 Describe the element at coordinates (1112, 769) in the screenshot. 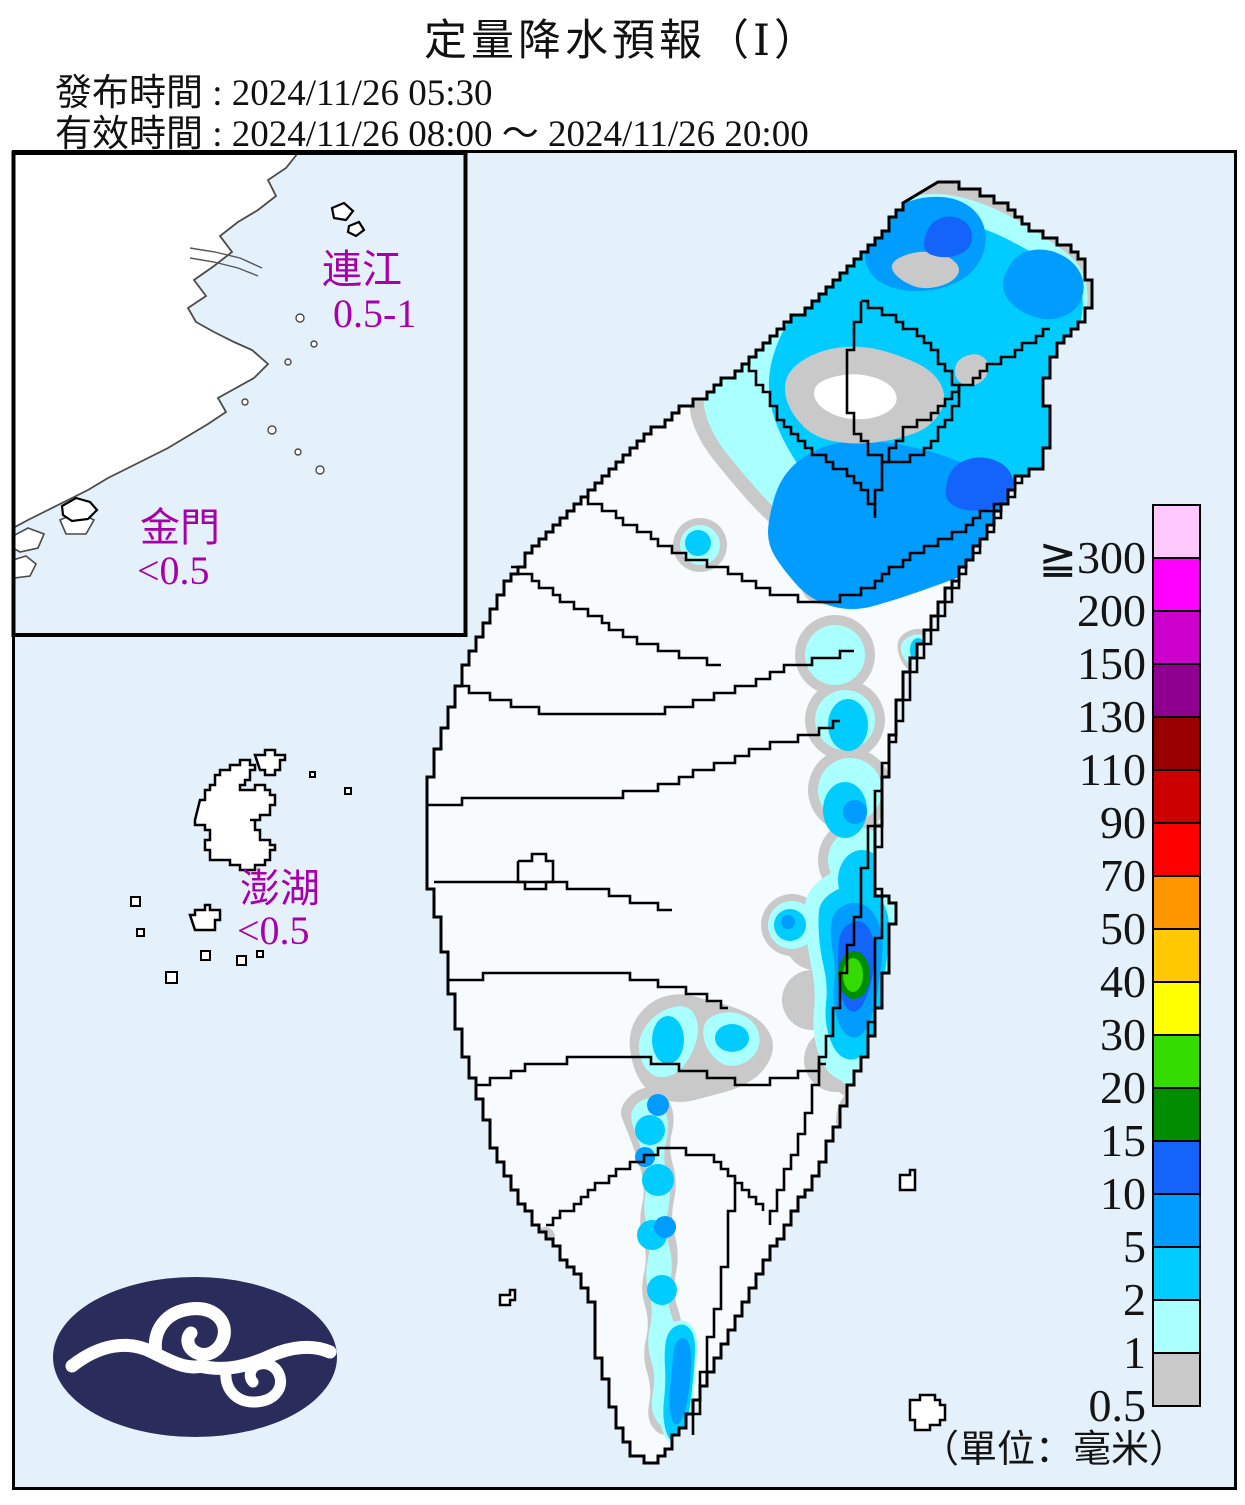

I see `legend-tick-label: 110` at that location.